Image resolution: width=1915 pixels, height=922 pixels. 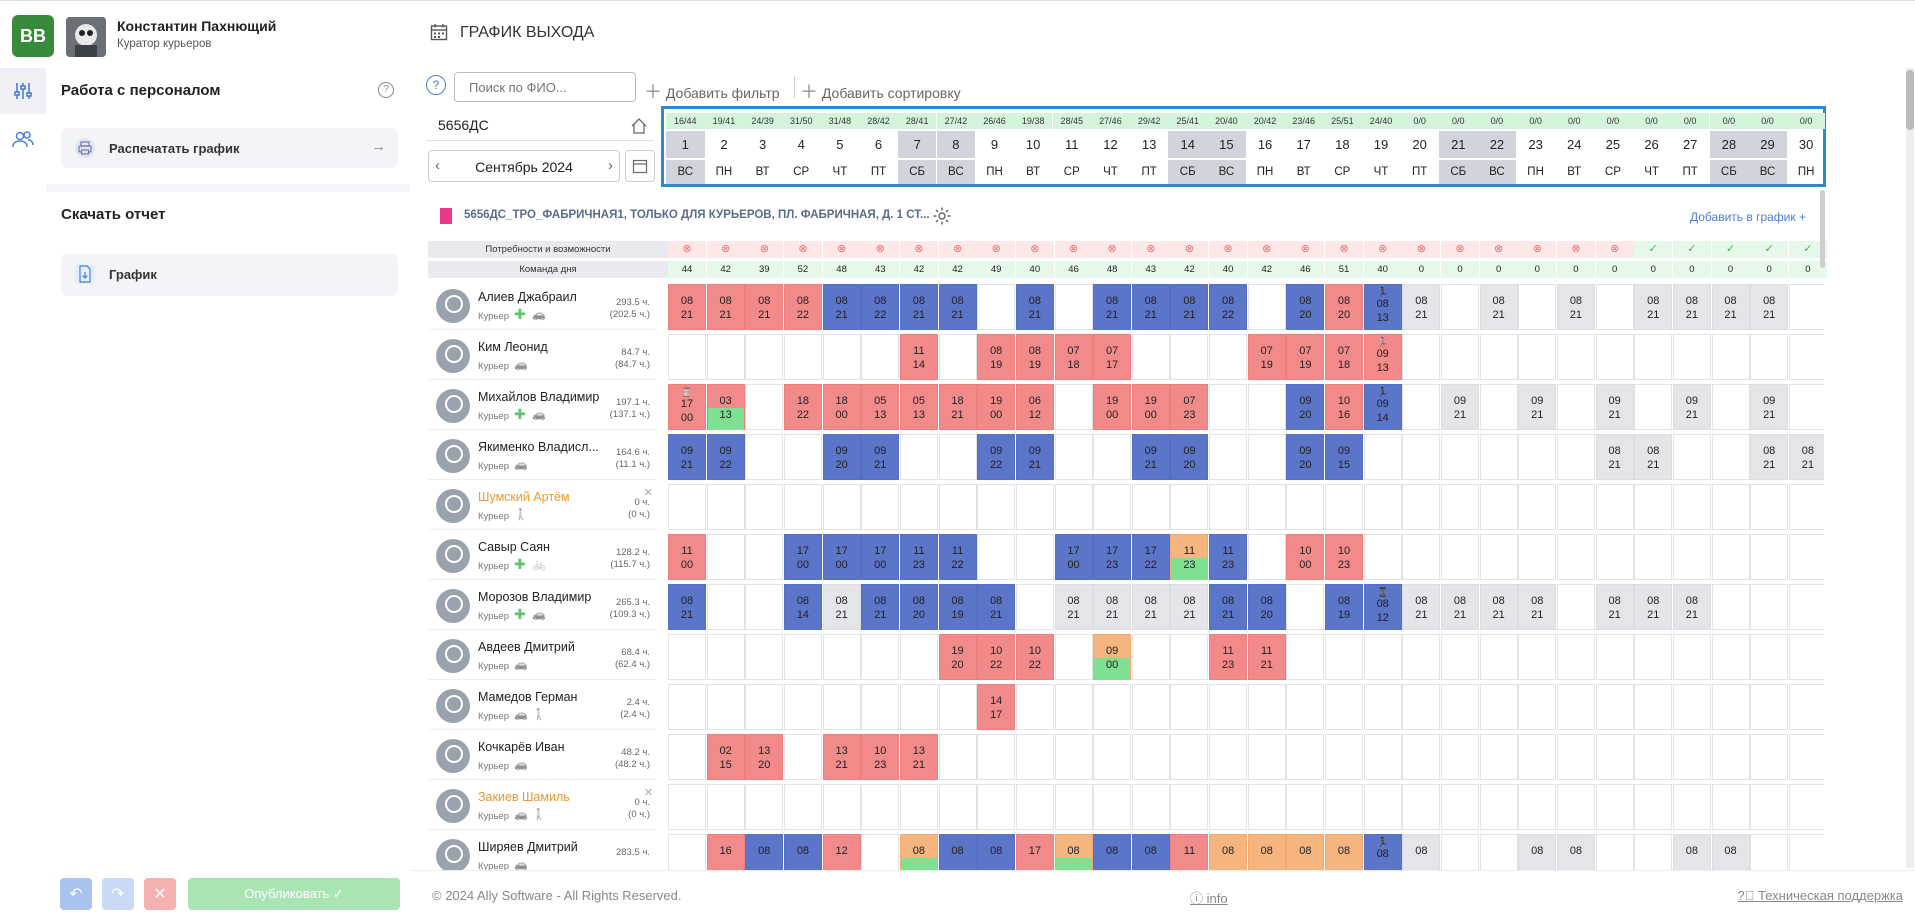 What do you see at coordinates (1305, 457) in the screenshot?
I see `shift-cell: 09 20` at bounding box center [1305, 457].